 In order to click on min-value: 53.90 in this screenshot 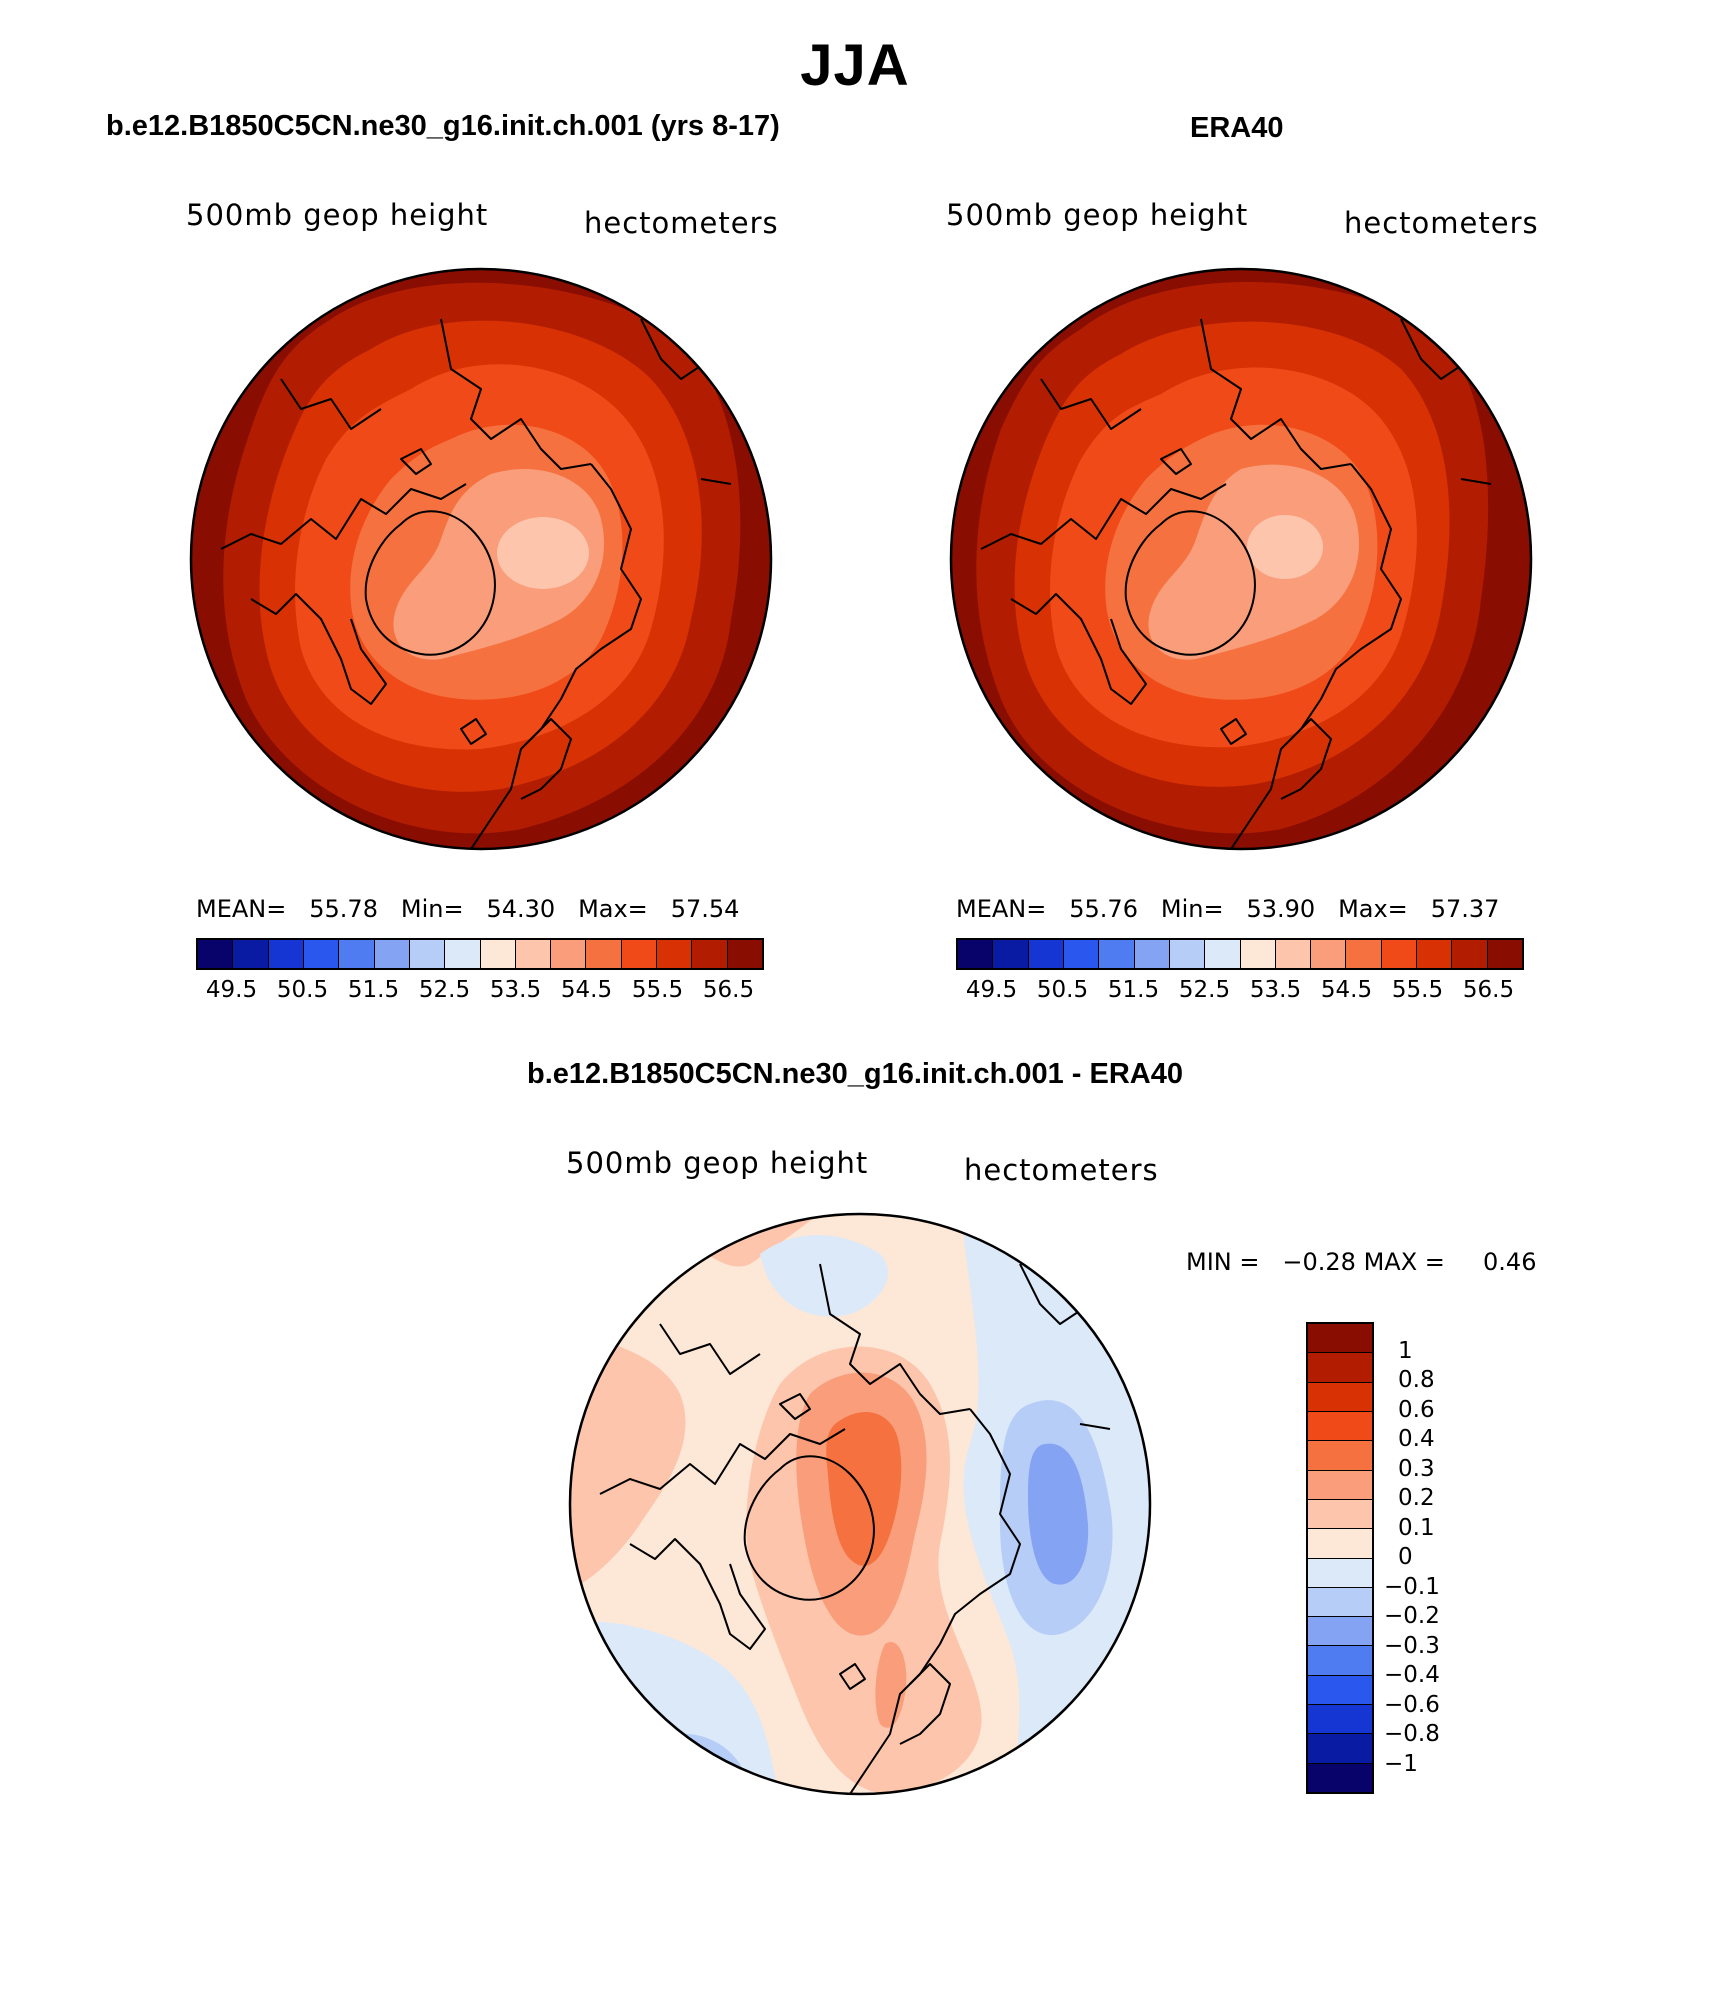, I will do `click(1281, 909)`.